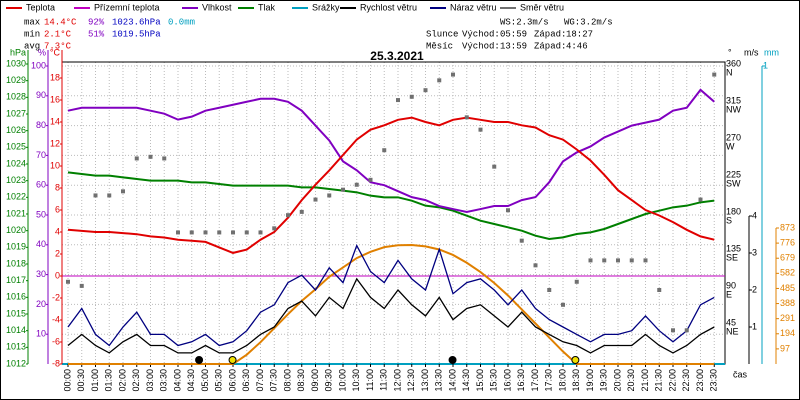 The image size is (800, 400). Describe the element at coordinates (136, 34) in the screenshot. I see `stat-value: 1019.5hPa` at that location.